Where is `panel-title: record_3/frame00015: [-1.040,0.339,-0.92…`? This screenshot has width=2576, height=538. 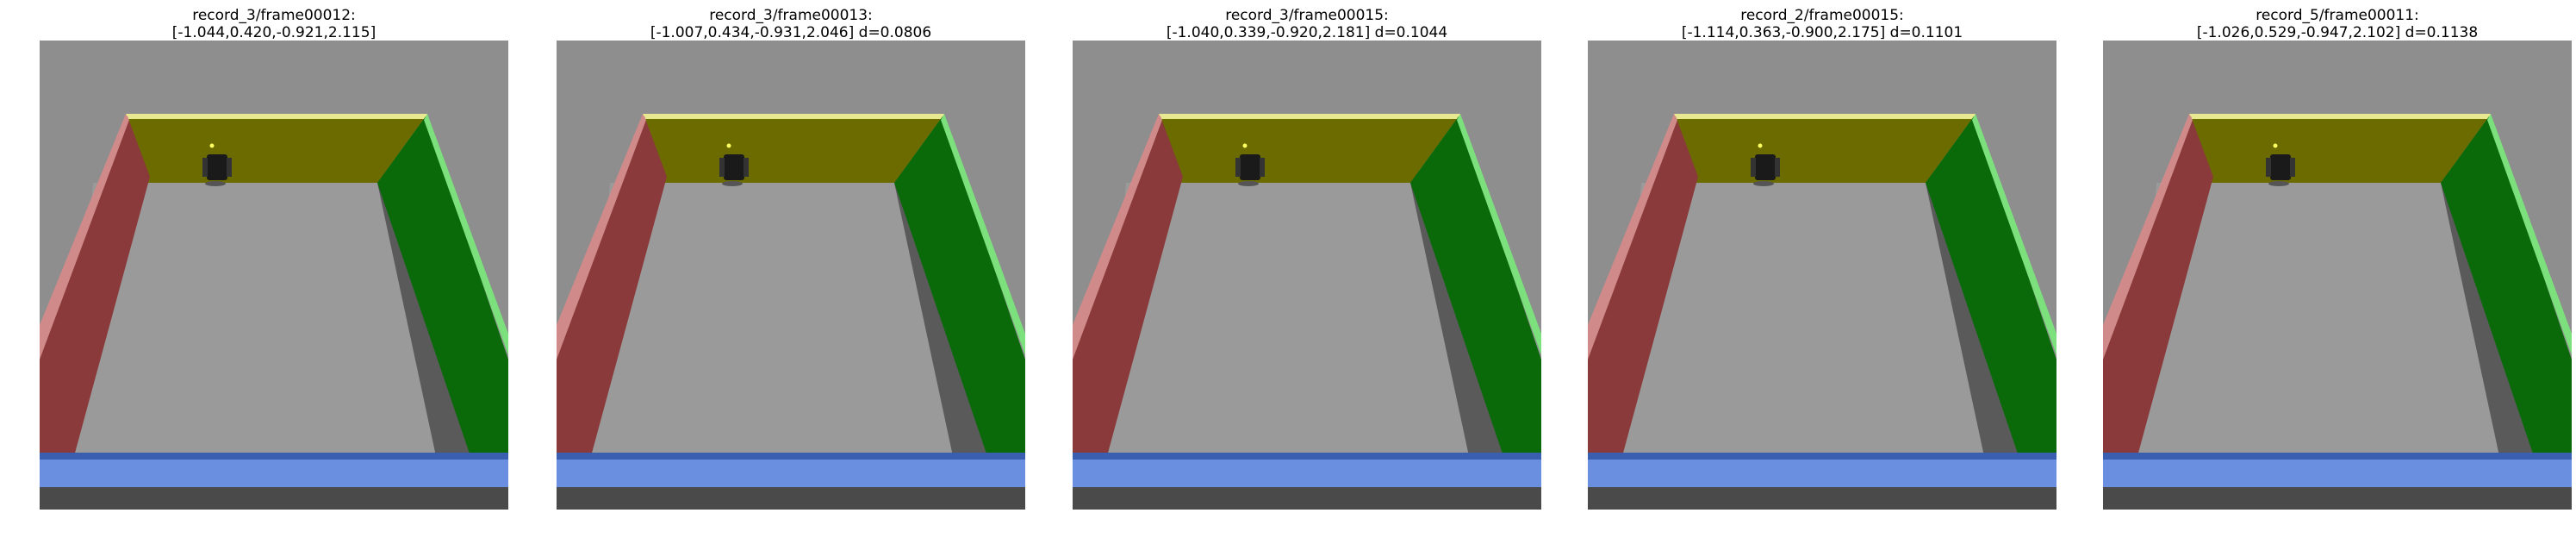
panel-title: record_3/frame00015: [-1.040,0.339,-0.92… is located at coordinates (1307, 24).